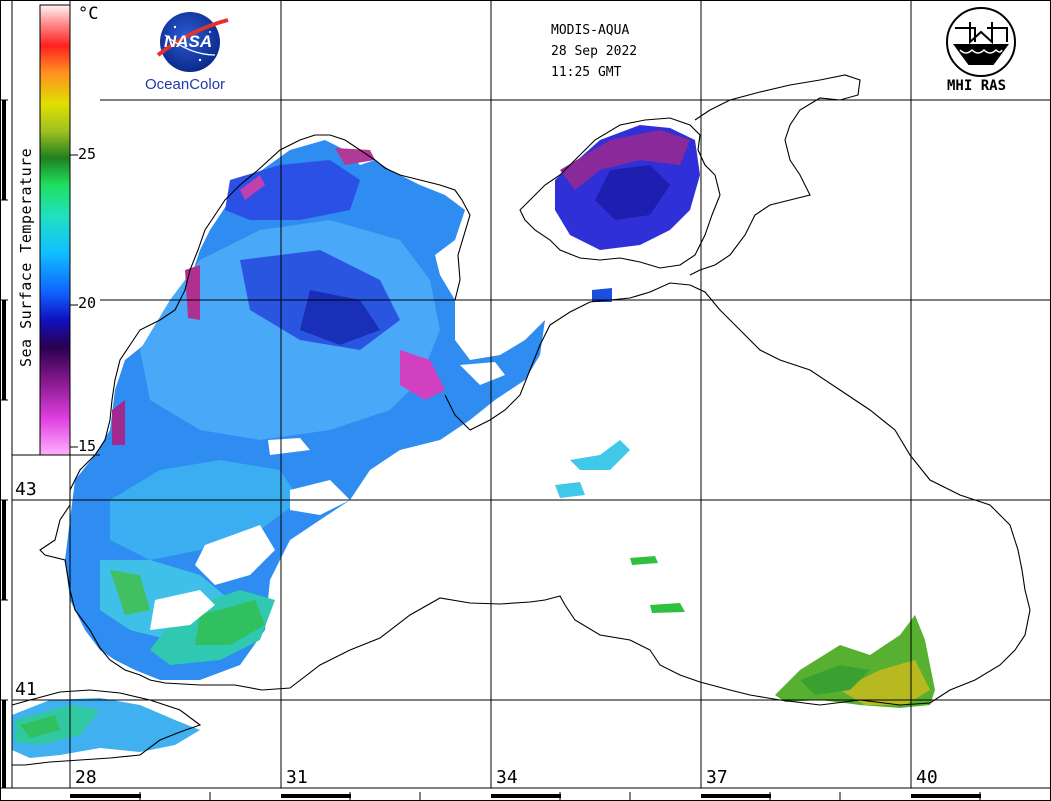 The width and height of the screenshot is (1051, 801). I want to click on sst-marmara, so click(106, 728).